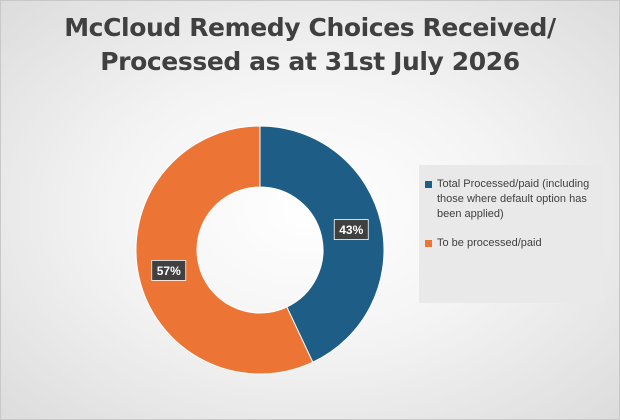  What do you see at coordinates (310, 27) in the screenshot?
I see `chart-title-line-1: McCloud Remedy Choices Received/` at bounding box center [310, 27].